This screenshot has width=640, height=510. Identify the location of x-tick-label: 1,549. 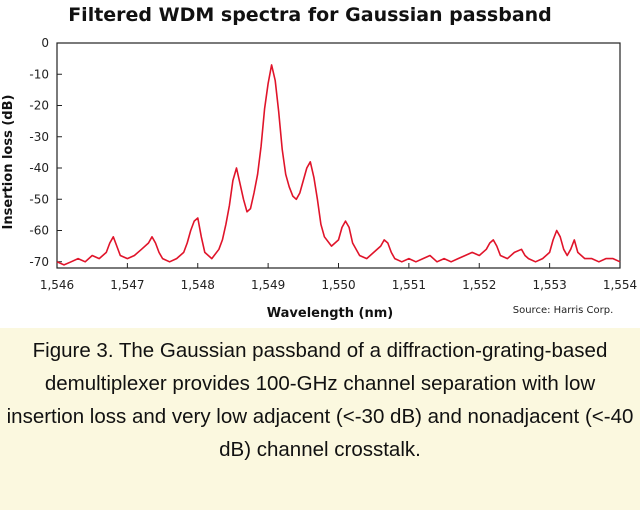
(268, 285).